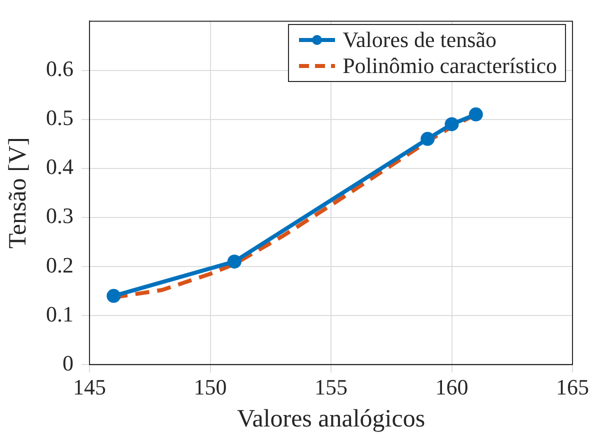 The height and width of the screenshot is (435, 592). I want to click on x-tick-label: 165, so click(572, 387).